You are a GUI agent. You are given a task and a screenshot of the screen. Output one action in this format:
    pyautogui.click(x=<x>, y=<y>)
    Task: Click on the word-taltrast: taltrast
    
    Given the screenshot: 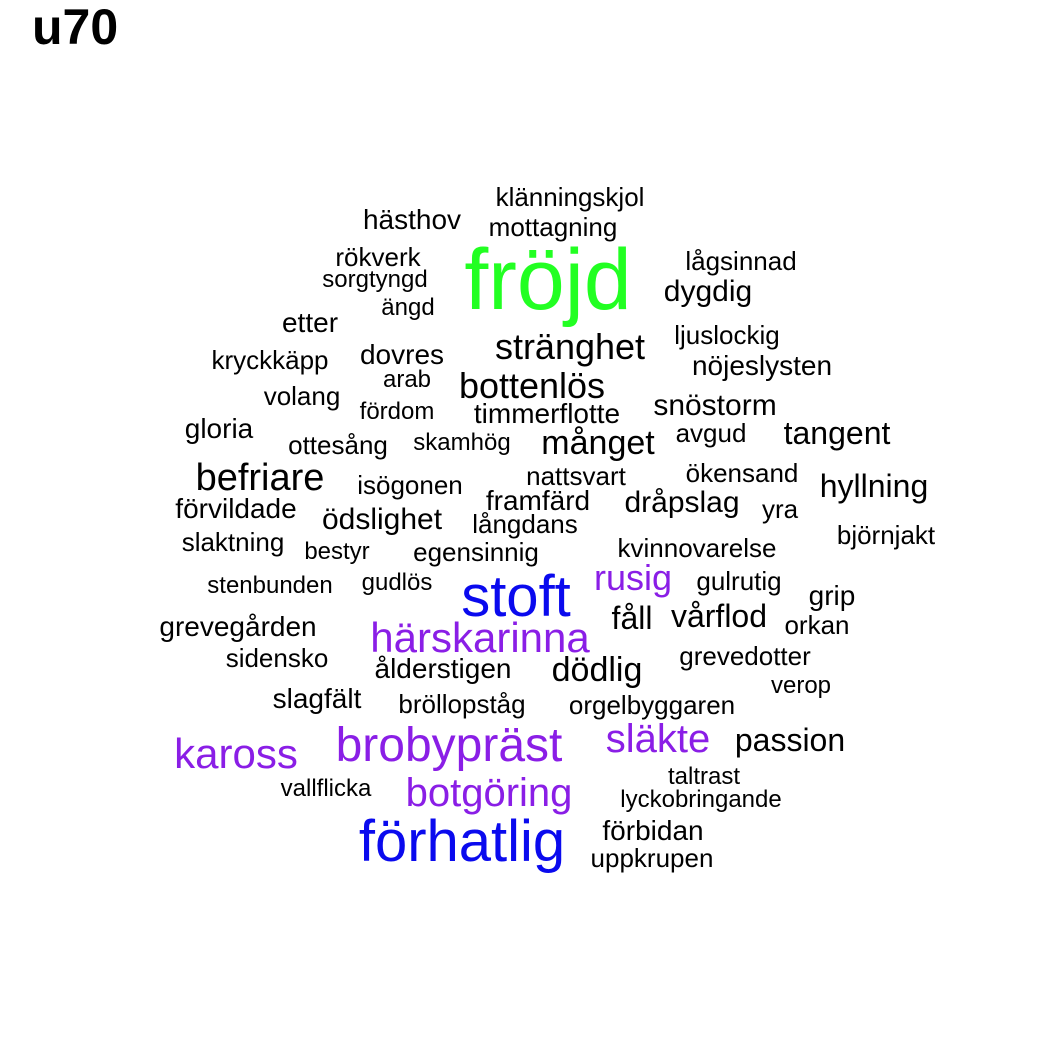 What is the action you would take?
    pyautogui.click(x=704, y=776)
    